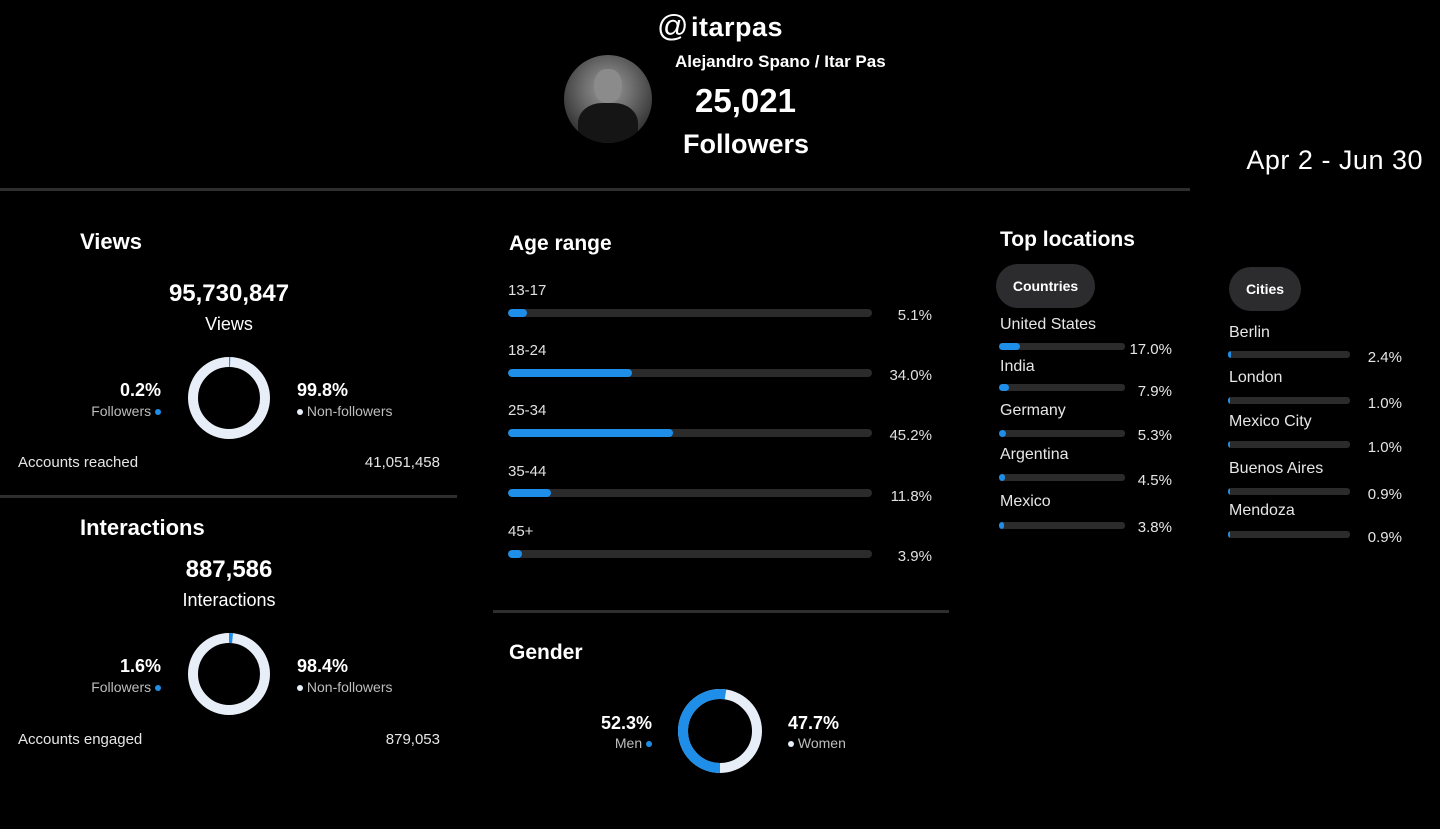 This screenshot has height=829, width=1440. What do you see at coordinates (402, 462) in the screenshot?
I see `accounts-reached-value: 41,051,458` at bounding box center [402, 462].